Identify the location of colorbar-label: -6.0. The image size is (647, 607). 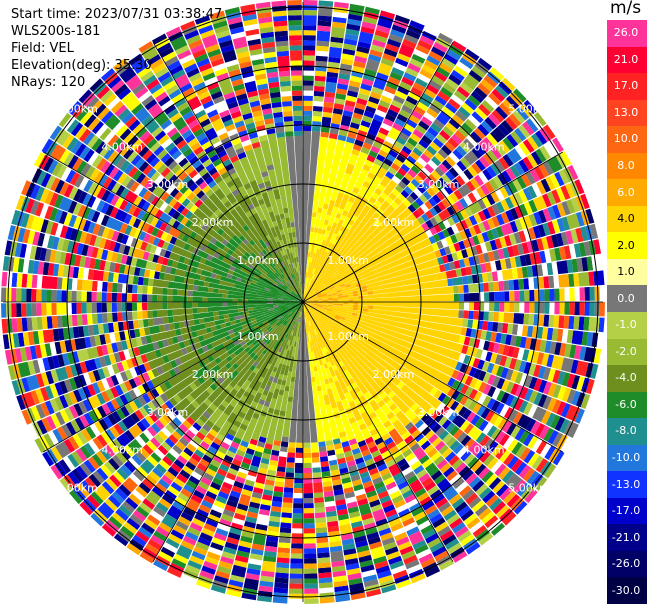
(626, 404).